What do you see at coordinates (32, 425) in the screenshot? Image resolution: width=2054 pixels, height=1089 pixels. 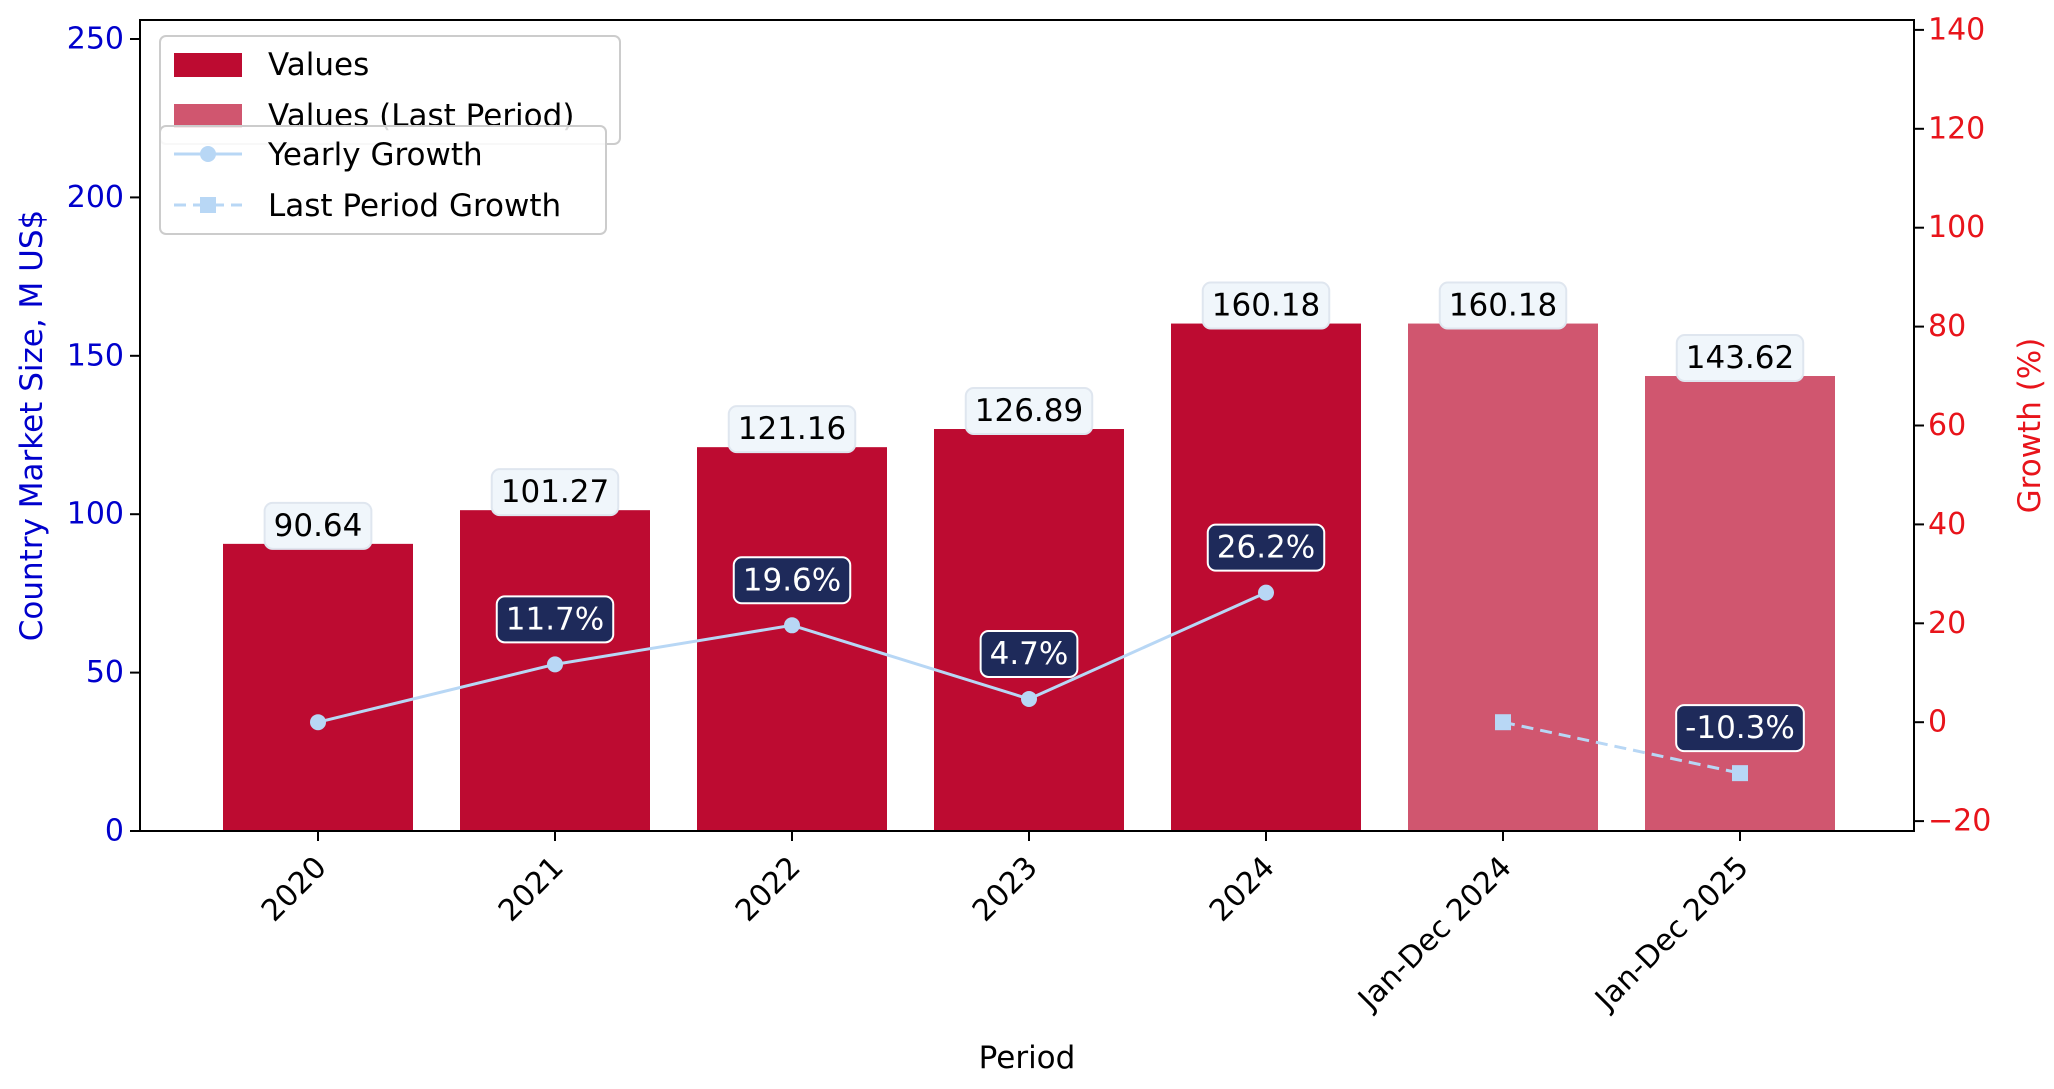 I see `y-axis-title: Country Market Size, M US$` at bounding box center [32, 425].